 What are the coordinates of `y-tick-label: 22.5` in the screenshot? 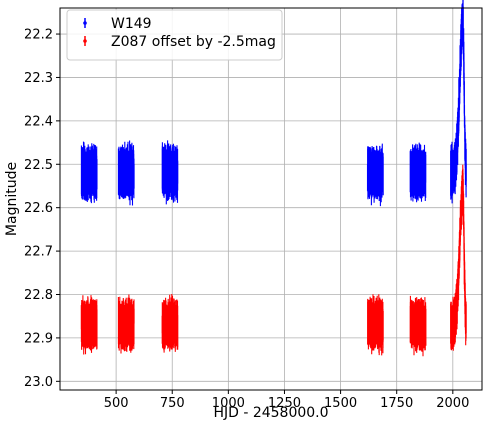 It's located at (38, 165).